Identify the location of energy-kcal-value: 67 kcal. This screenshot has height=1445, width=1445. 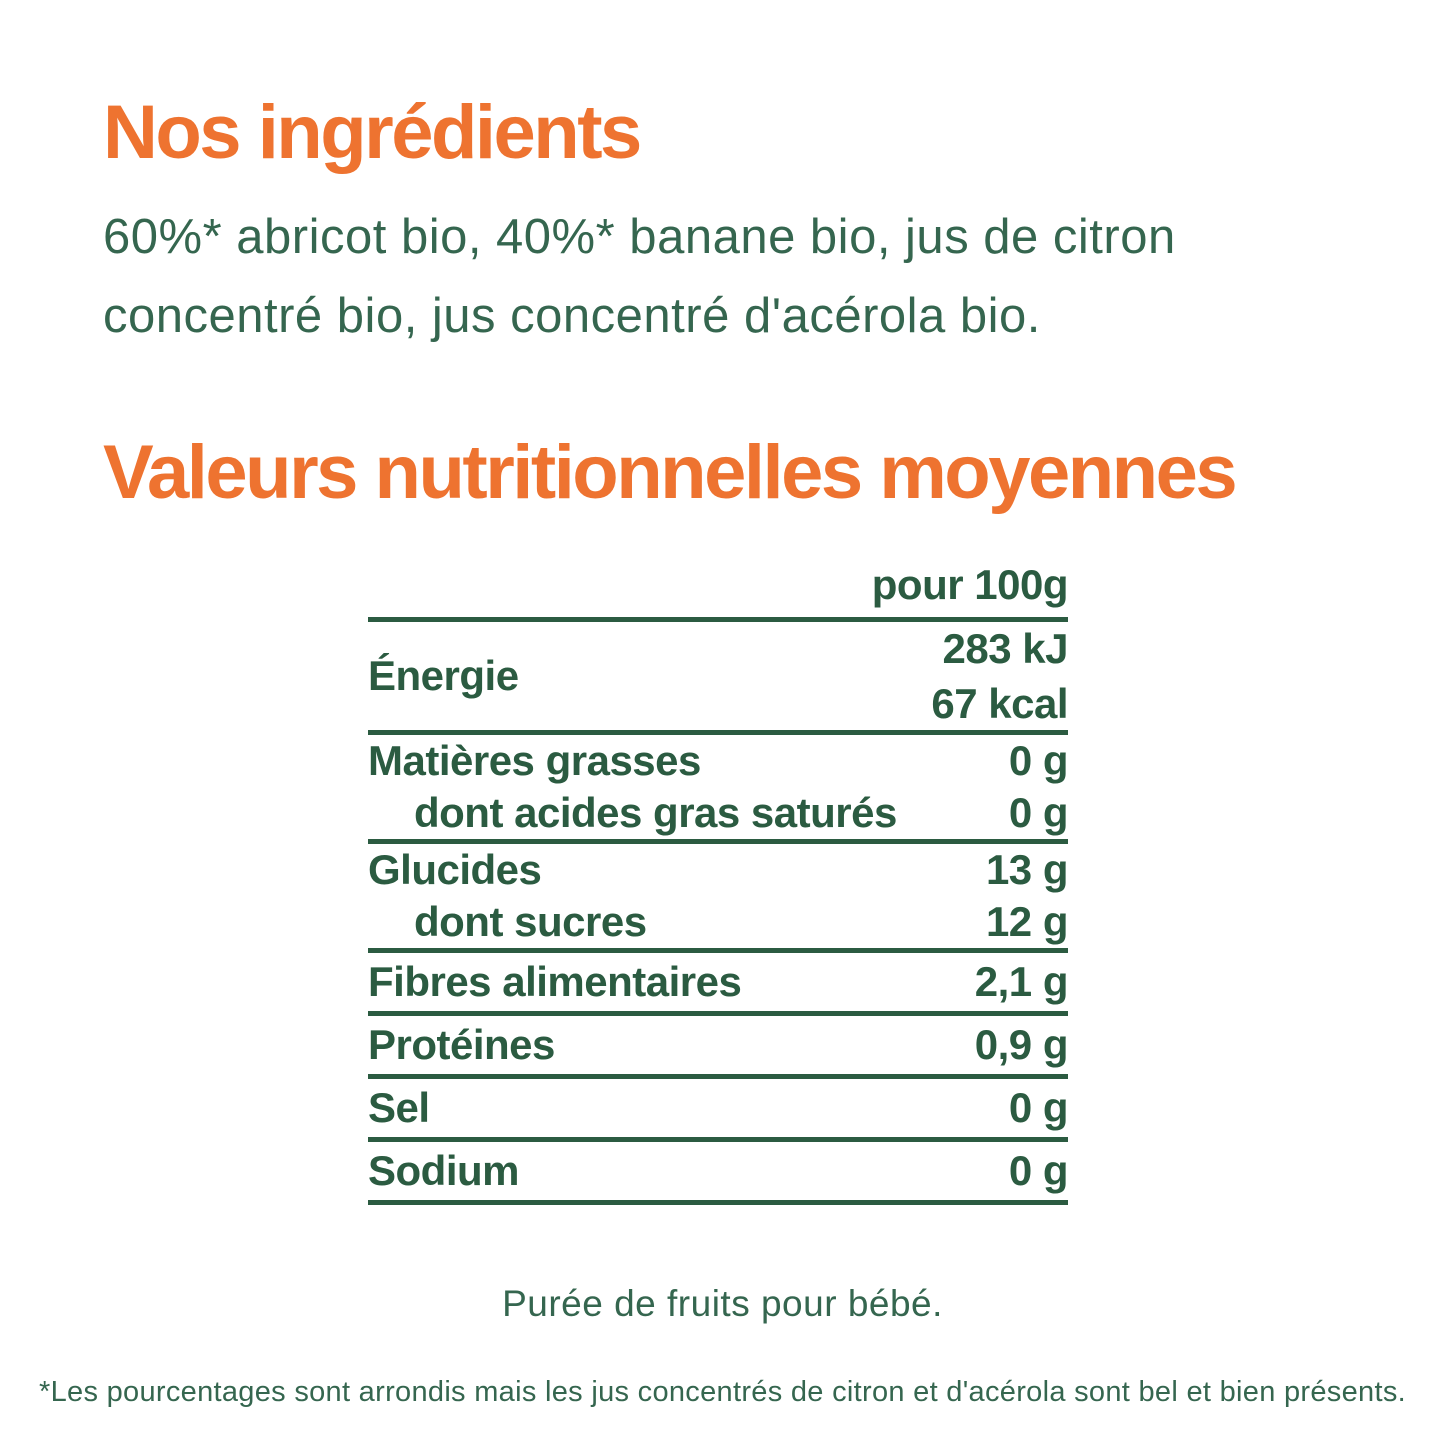
(999, 703).